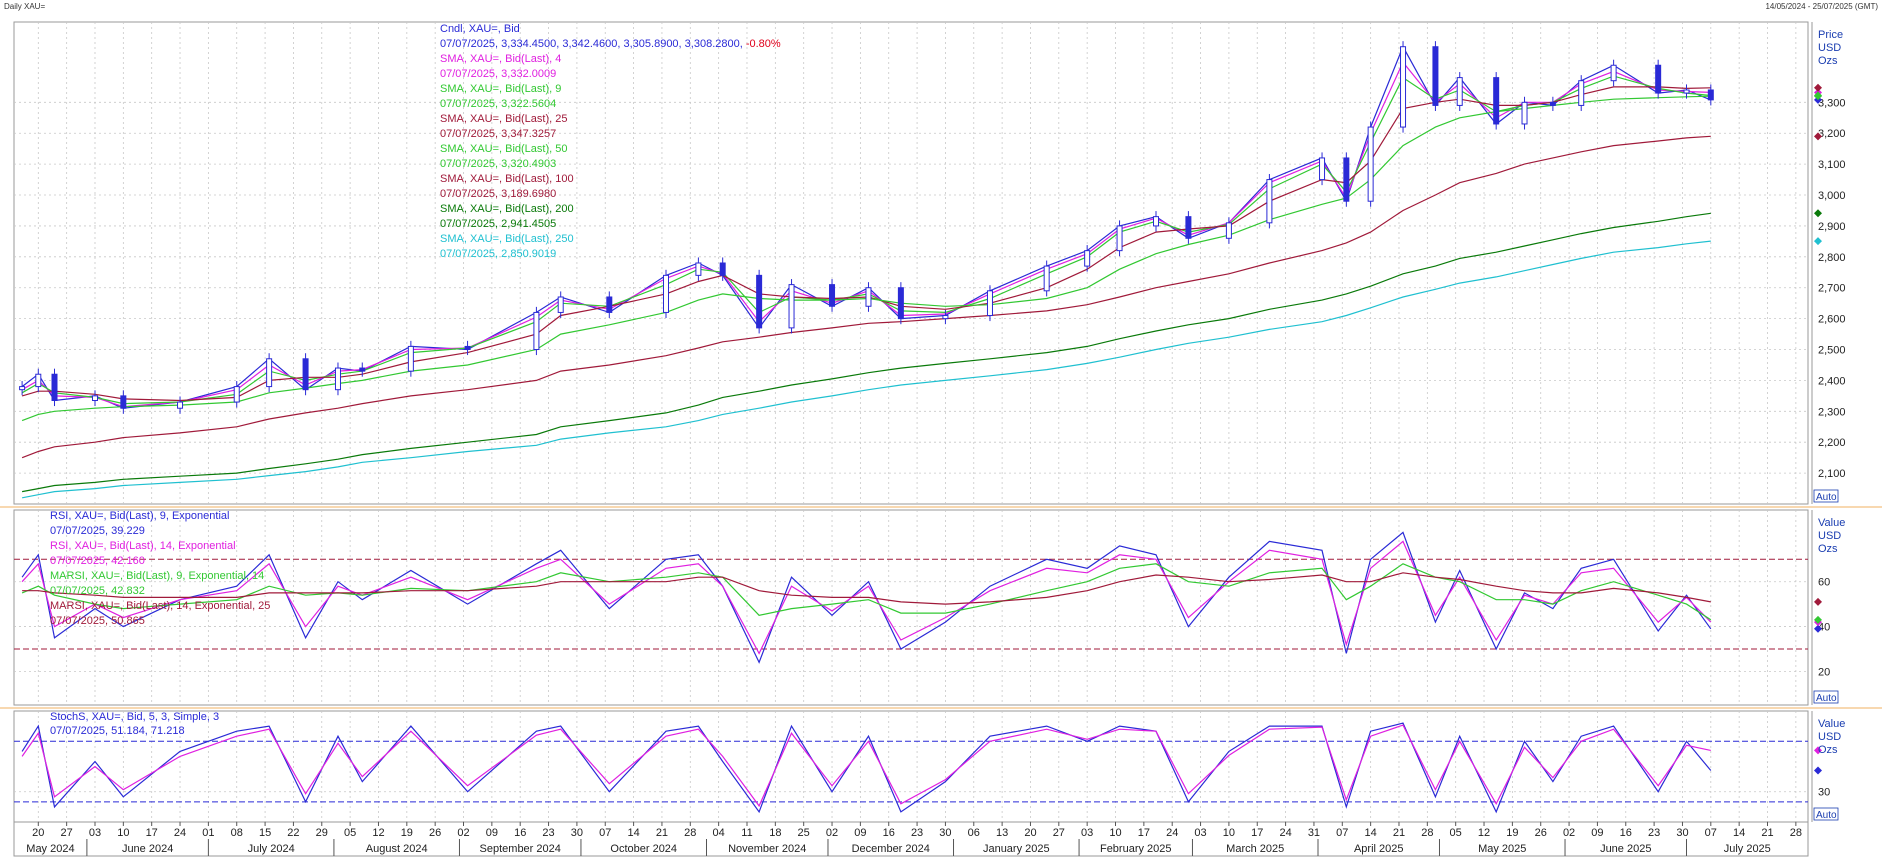 The height and width of the screenshot is (858, 1882). Describe the element at coordinates (1257, 833) in the screenshot. I see `x-date-label: 17` at that location.